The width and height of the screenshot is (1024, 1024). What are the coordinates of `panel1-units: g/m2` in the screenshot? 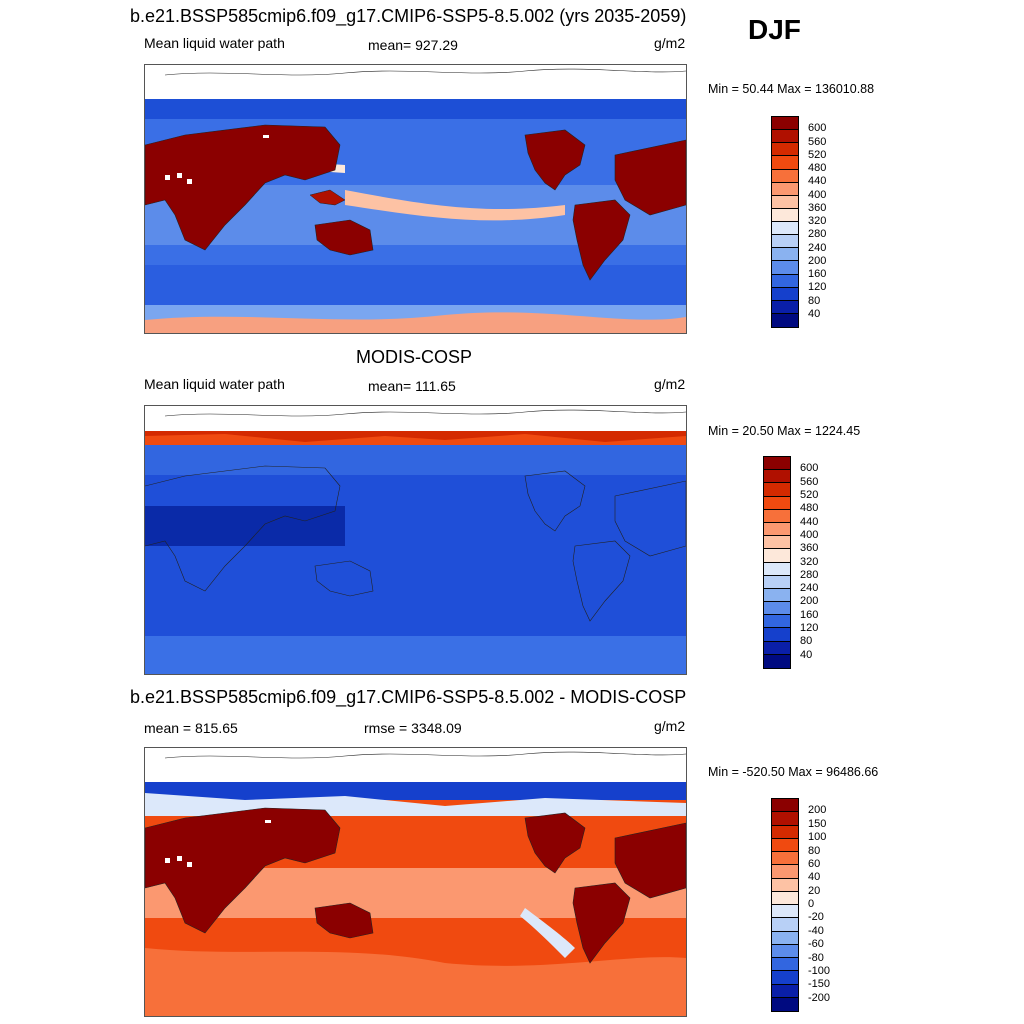 It's located at (670, 43).